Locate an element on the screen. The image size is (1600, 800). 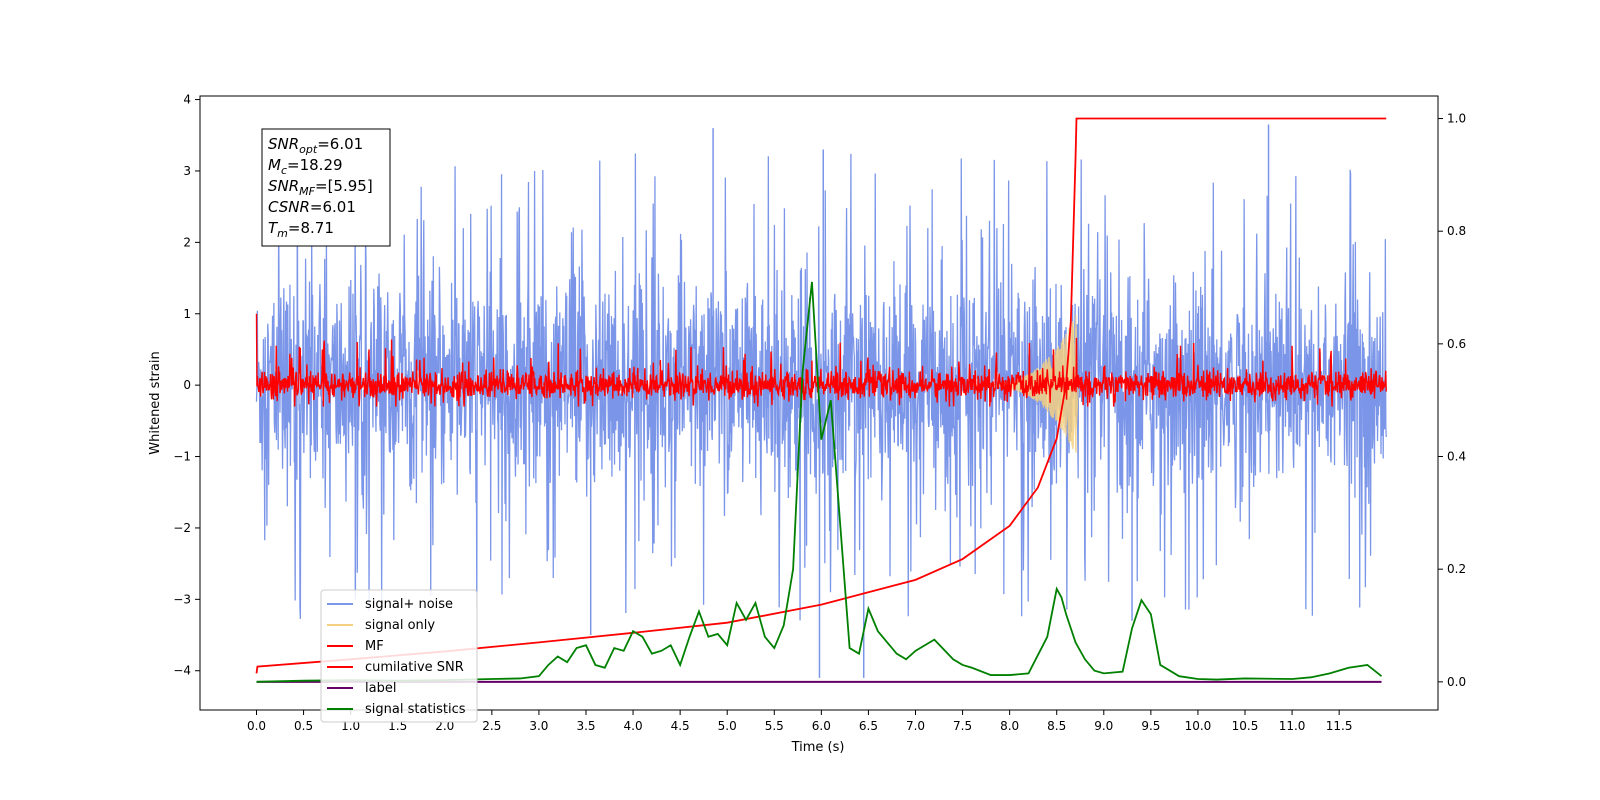
y-axis-ticks: 4 3 2 1 0 −1 −2 −3 −4 is located at coordinates (186, 385).